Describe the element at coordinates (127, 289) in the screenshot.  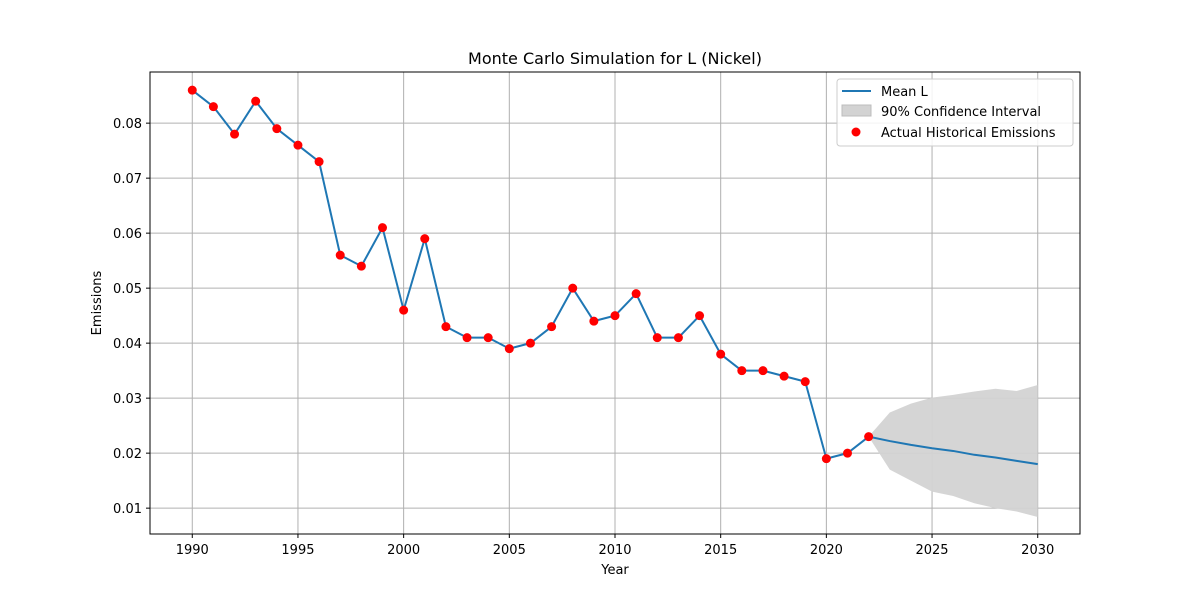
I see `y-tick-label: 0.05` at that location.